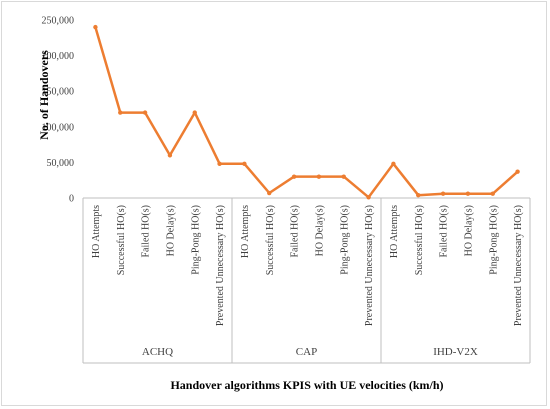 The width and height of the screenshot is (550, 409). I want to click on group-label: CAP, so click(306, 352).